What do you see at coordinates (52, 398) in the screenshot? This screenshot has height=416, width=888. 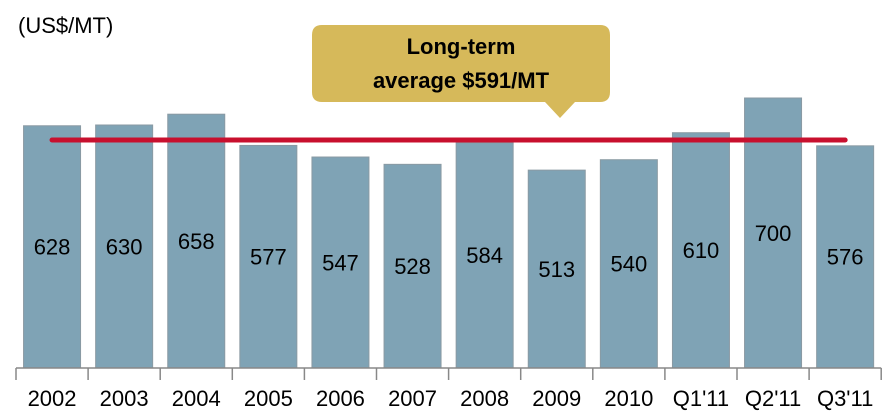 I see `x-tick-label: 2002` at bounding box center [52, 398].